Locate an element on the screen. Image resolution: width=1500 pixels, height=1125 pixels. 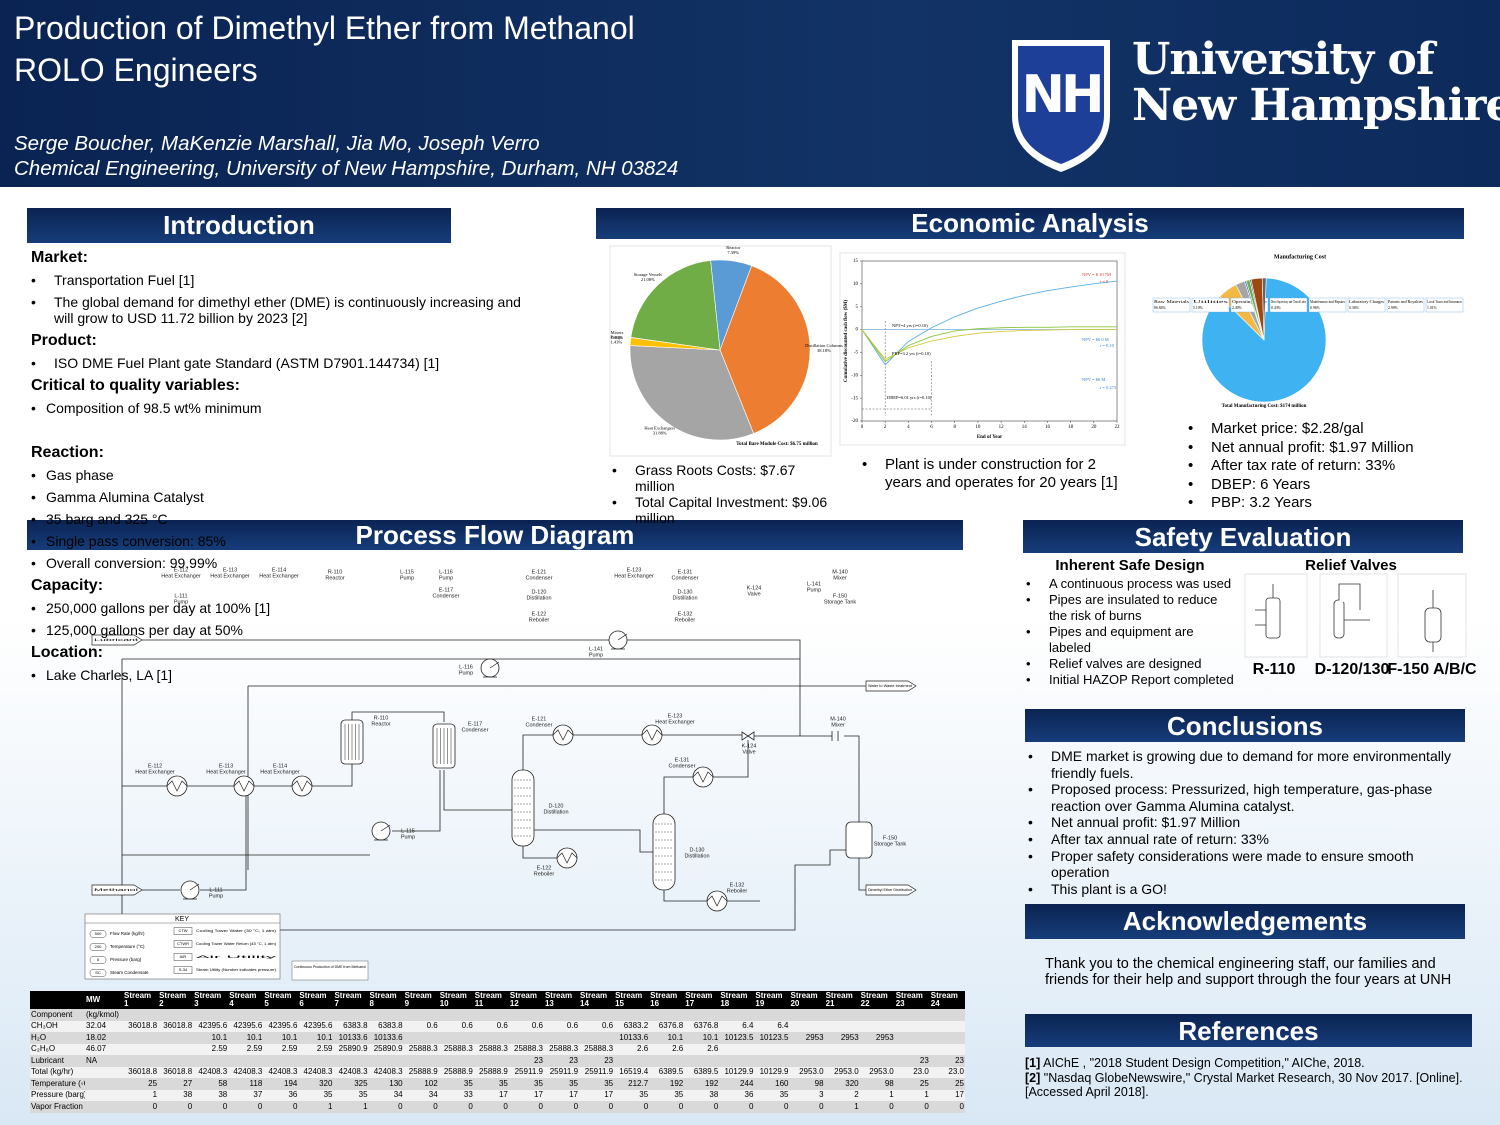
bullet-item: Net annual profit: $1.97 Million is located at coordinates (1243, 822).